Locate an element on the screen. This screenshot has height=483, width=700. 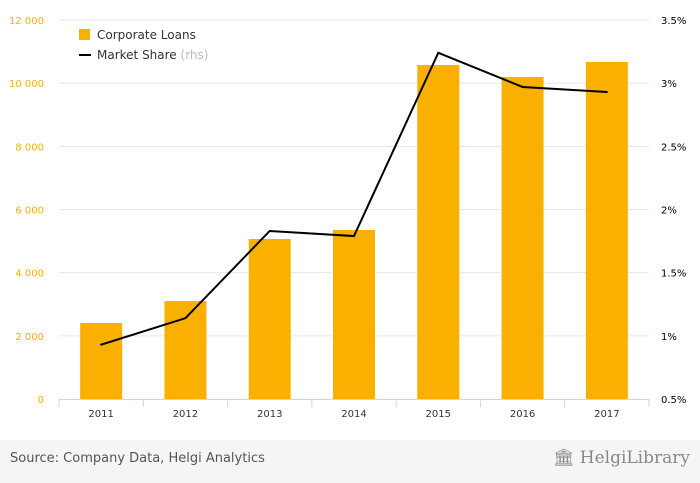
right-tick-label: 2% is located at coordinates (669, 211).